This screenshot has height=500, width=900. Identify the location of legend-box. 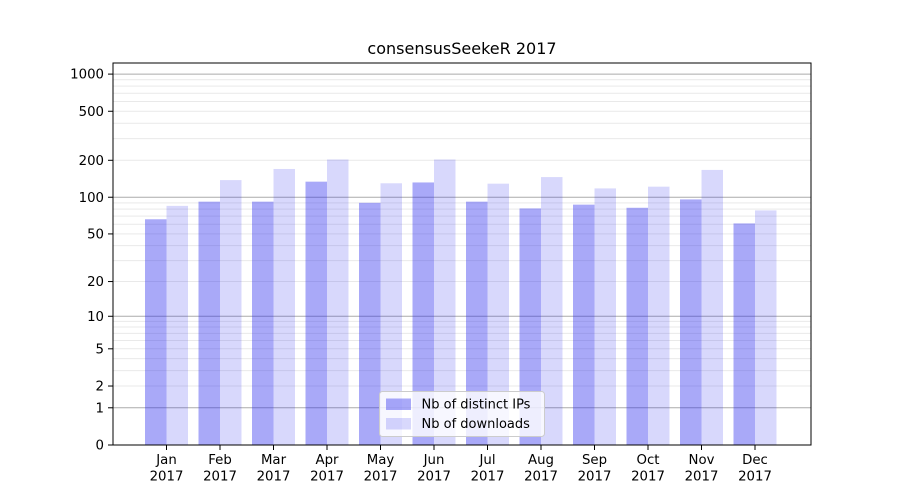
(462, 414).